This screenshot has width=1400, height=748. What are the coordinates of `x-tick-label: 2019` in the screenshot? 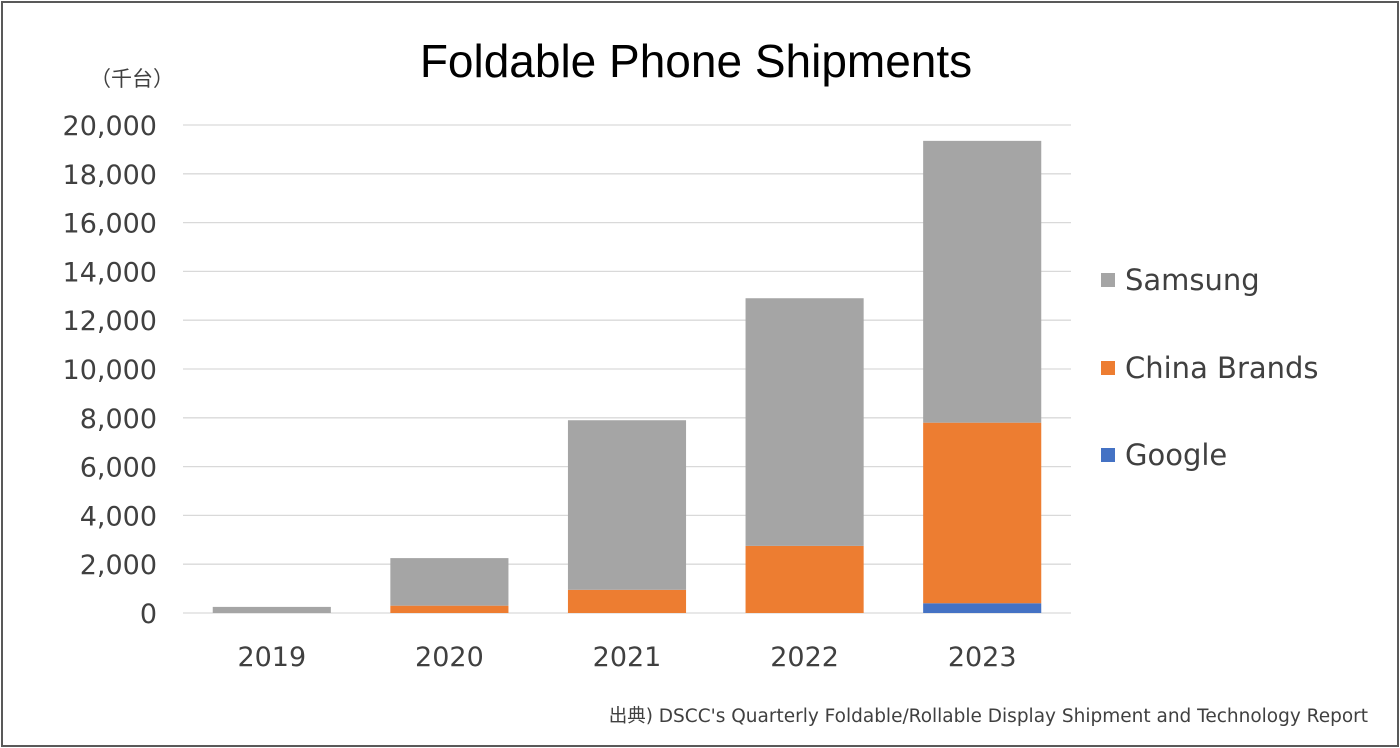 It's located at (271, 657).